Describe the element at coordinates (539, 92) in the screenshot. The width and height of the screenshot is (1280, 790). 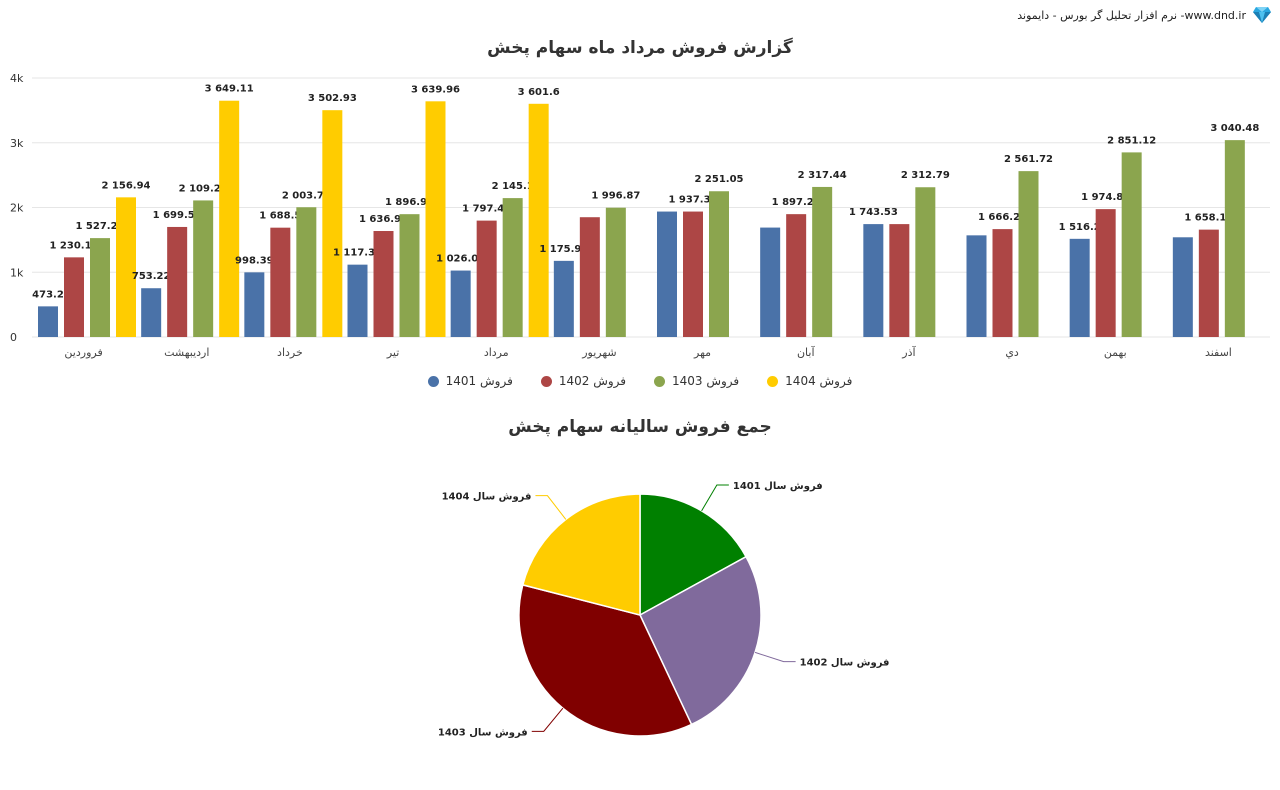
I see `data-label: 3 601.6` at that location.